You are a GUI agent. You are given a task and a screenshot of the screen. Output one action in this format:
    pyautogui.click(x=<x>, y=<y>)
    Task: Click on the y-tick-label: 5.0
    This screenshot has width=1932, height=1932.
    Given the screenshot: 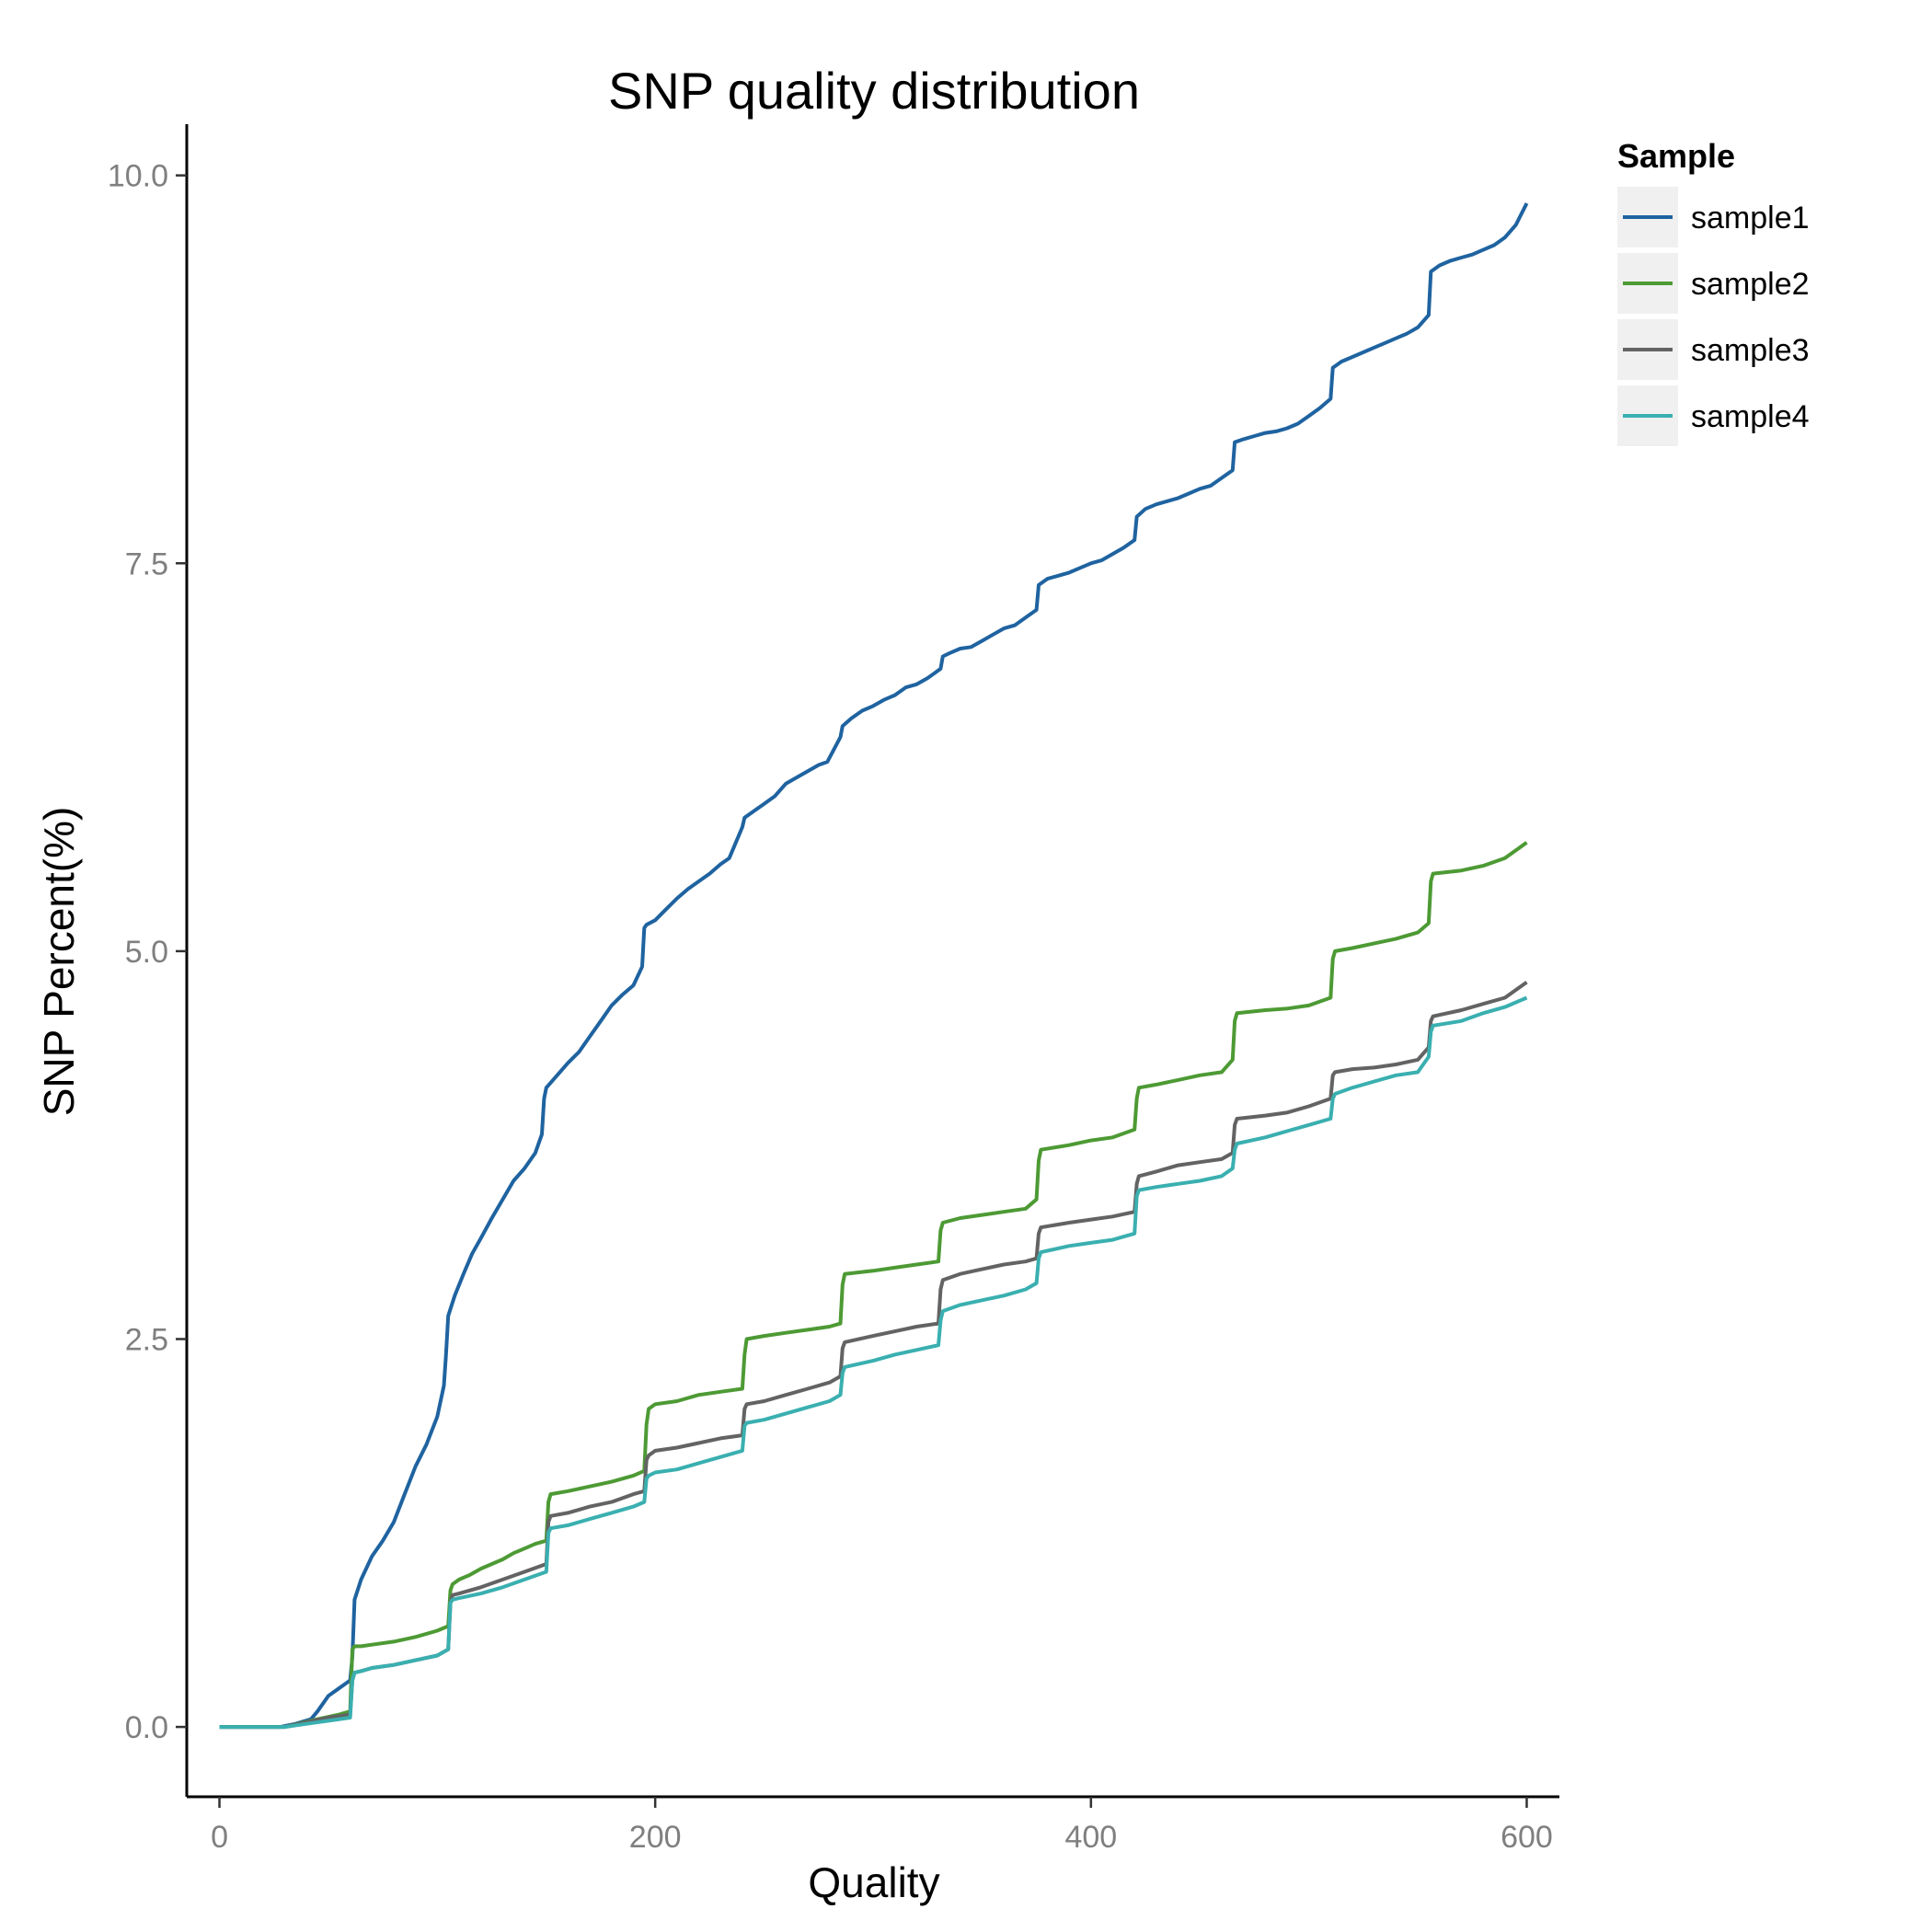 What is the action you would take?
    pyautogui.click(x=146, y=952)
    